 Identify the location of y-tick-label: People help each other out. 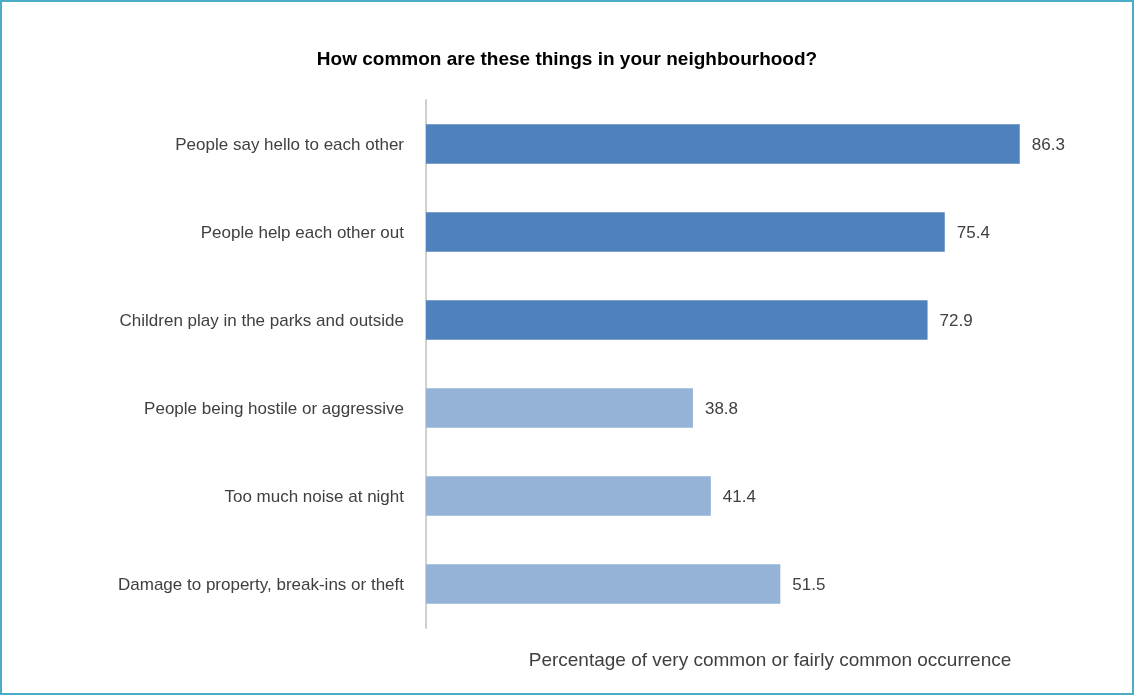
(302, 232).